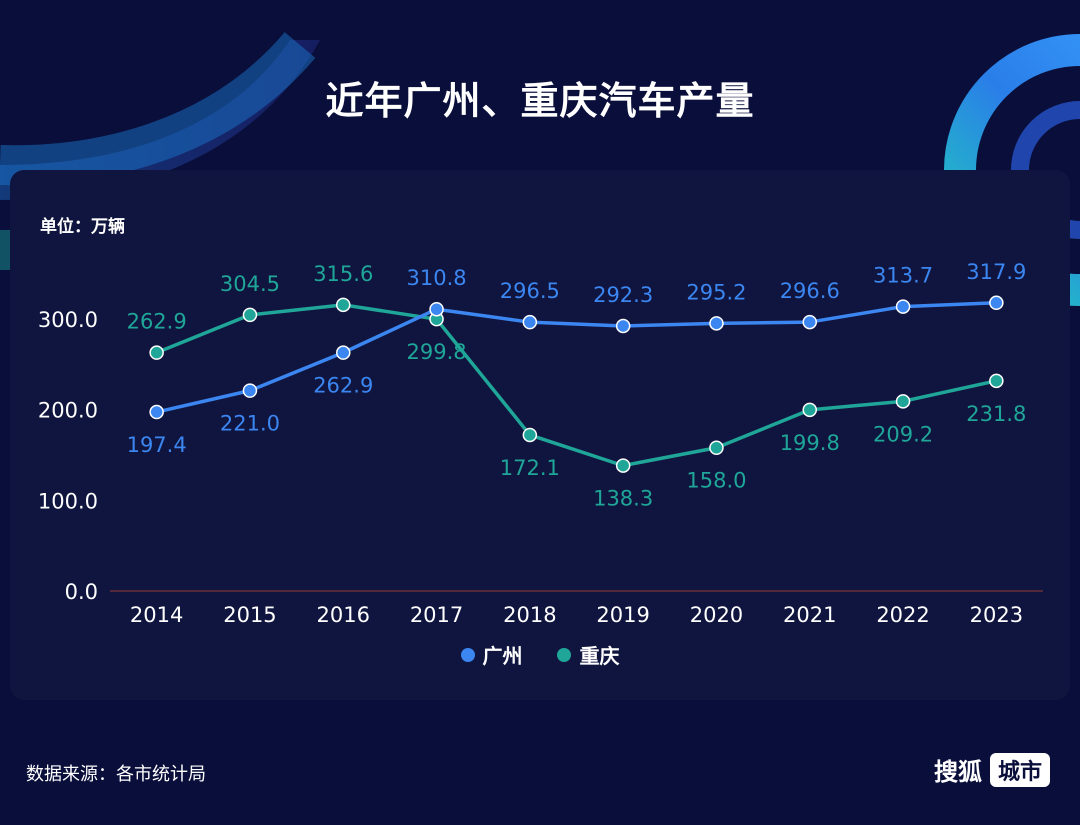  What do you see at coordinates (902, 615) in the screenshot?
I see `x-tick-label: 2022` at bounding box center [902, 615].